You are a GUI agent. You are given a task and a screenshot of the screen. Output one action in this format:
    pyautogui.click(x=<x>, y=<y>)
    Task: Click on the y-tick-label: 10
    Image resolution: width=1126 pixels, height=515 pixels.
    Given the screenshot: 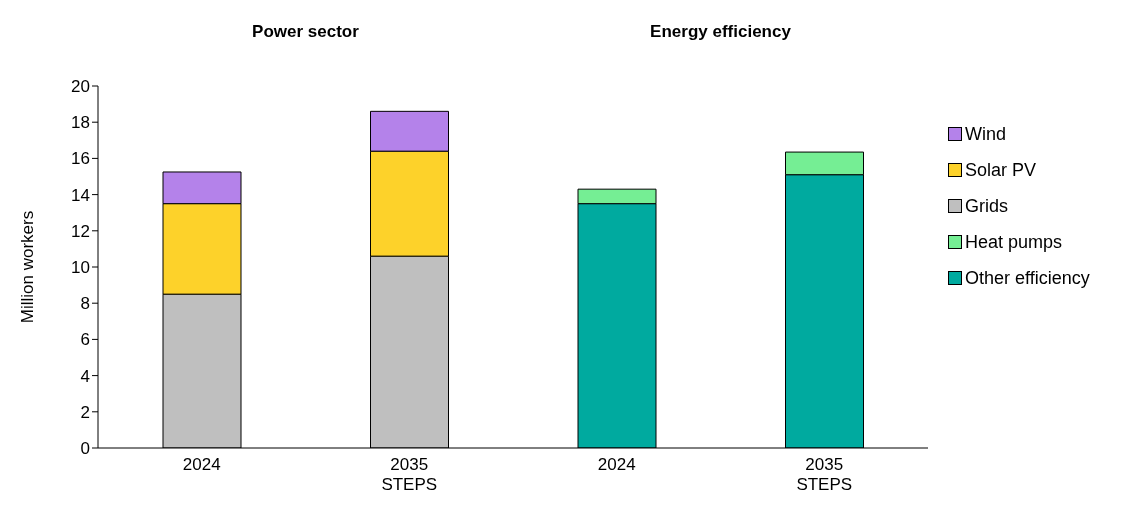 What is the action you would take?
    pyautogui.click(x=80, y=268)
    